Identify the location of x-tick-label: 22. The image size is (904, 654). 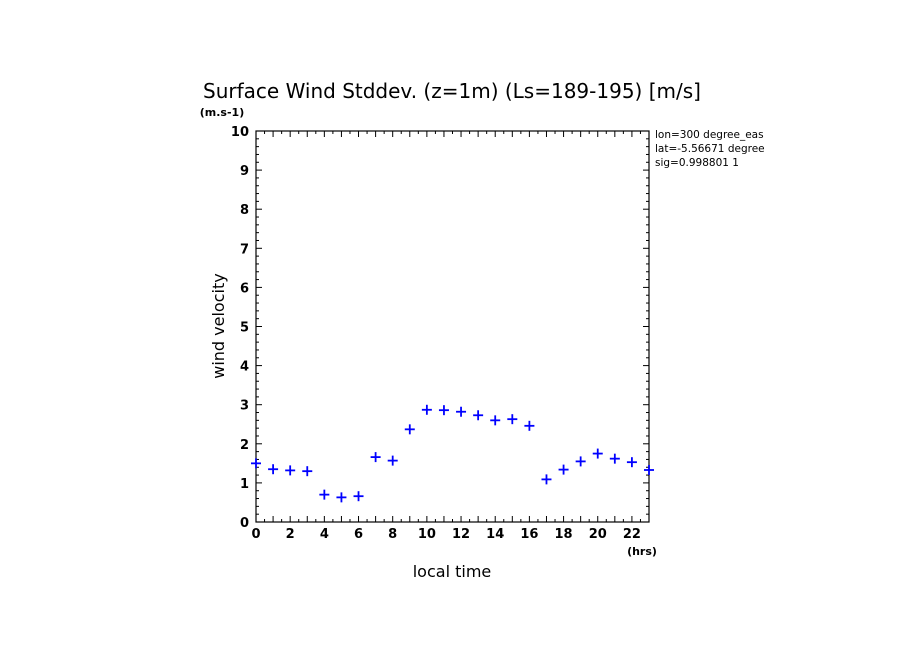
(632, 534).